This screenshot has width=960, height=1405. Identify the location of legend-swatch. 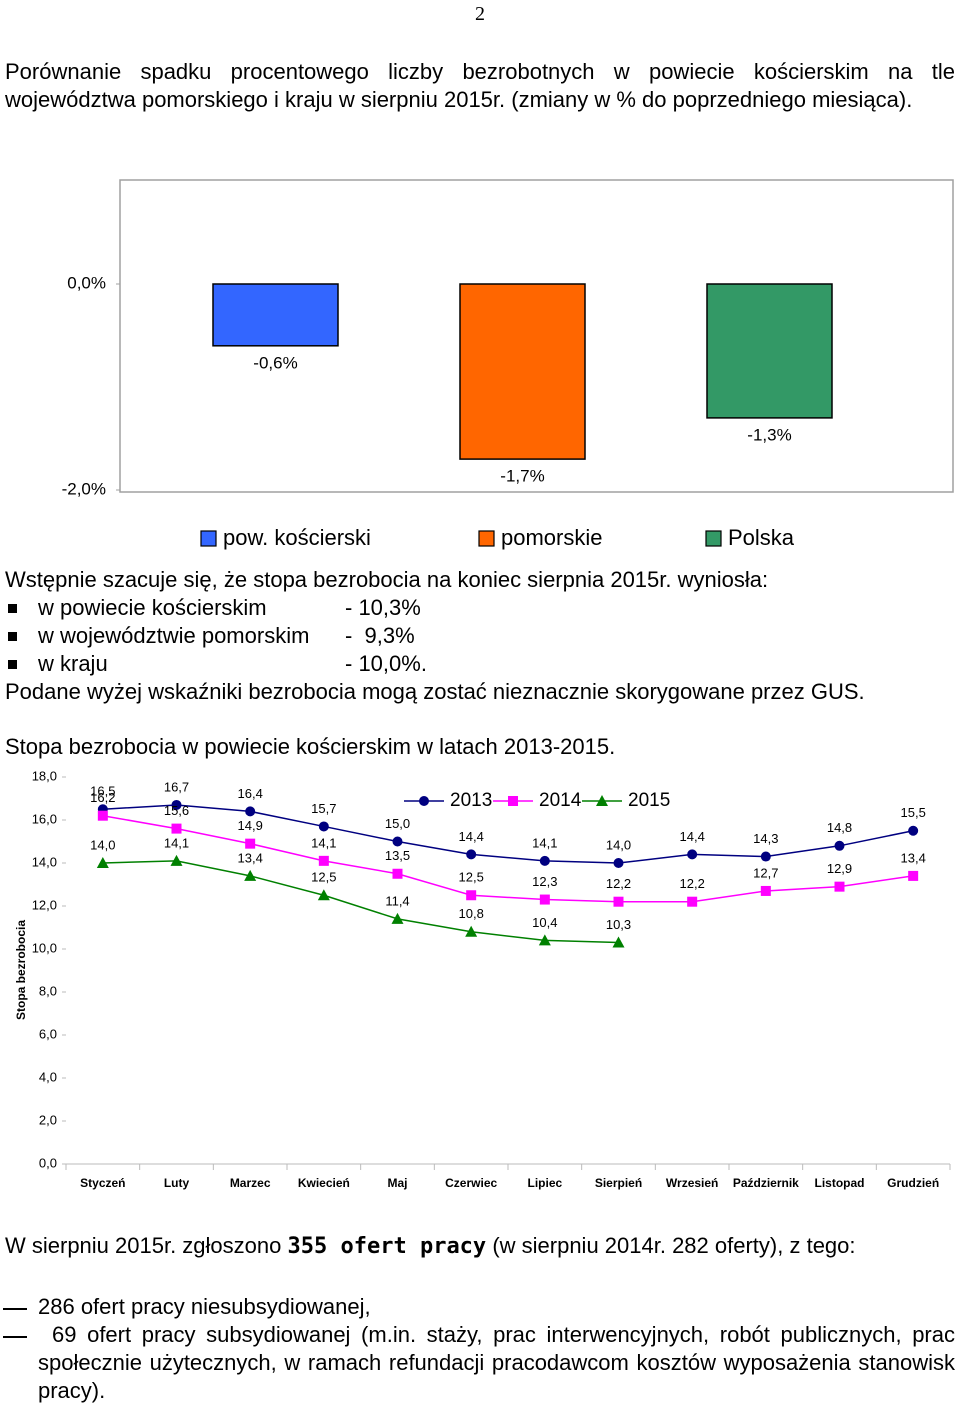
(208, 538).